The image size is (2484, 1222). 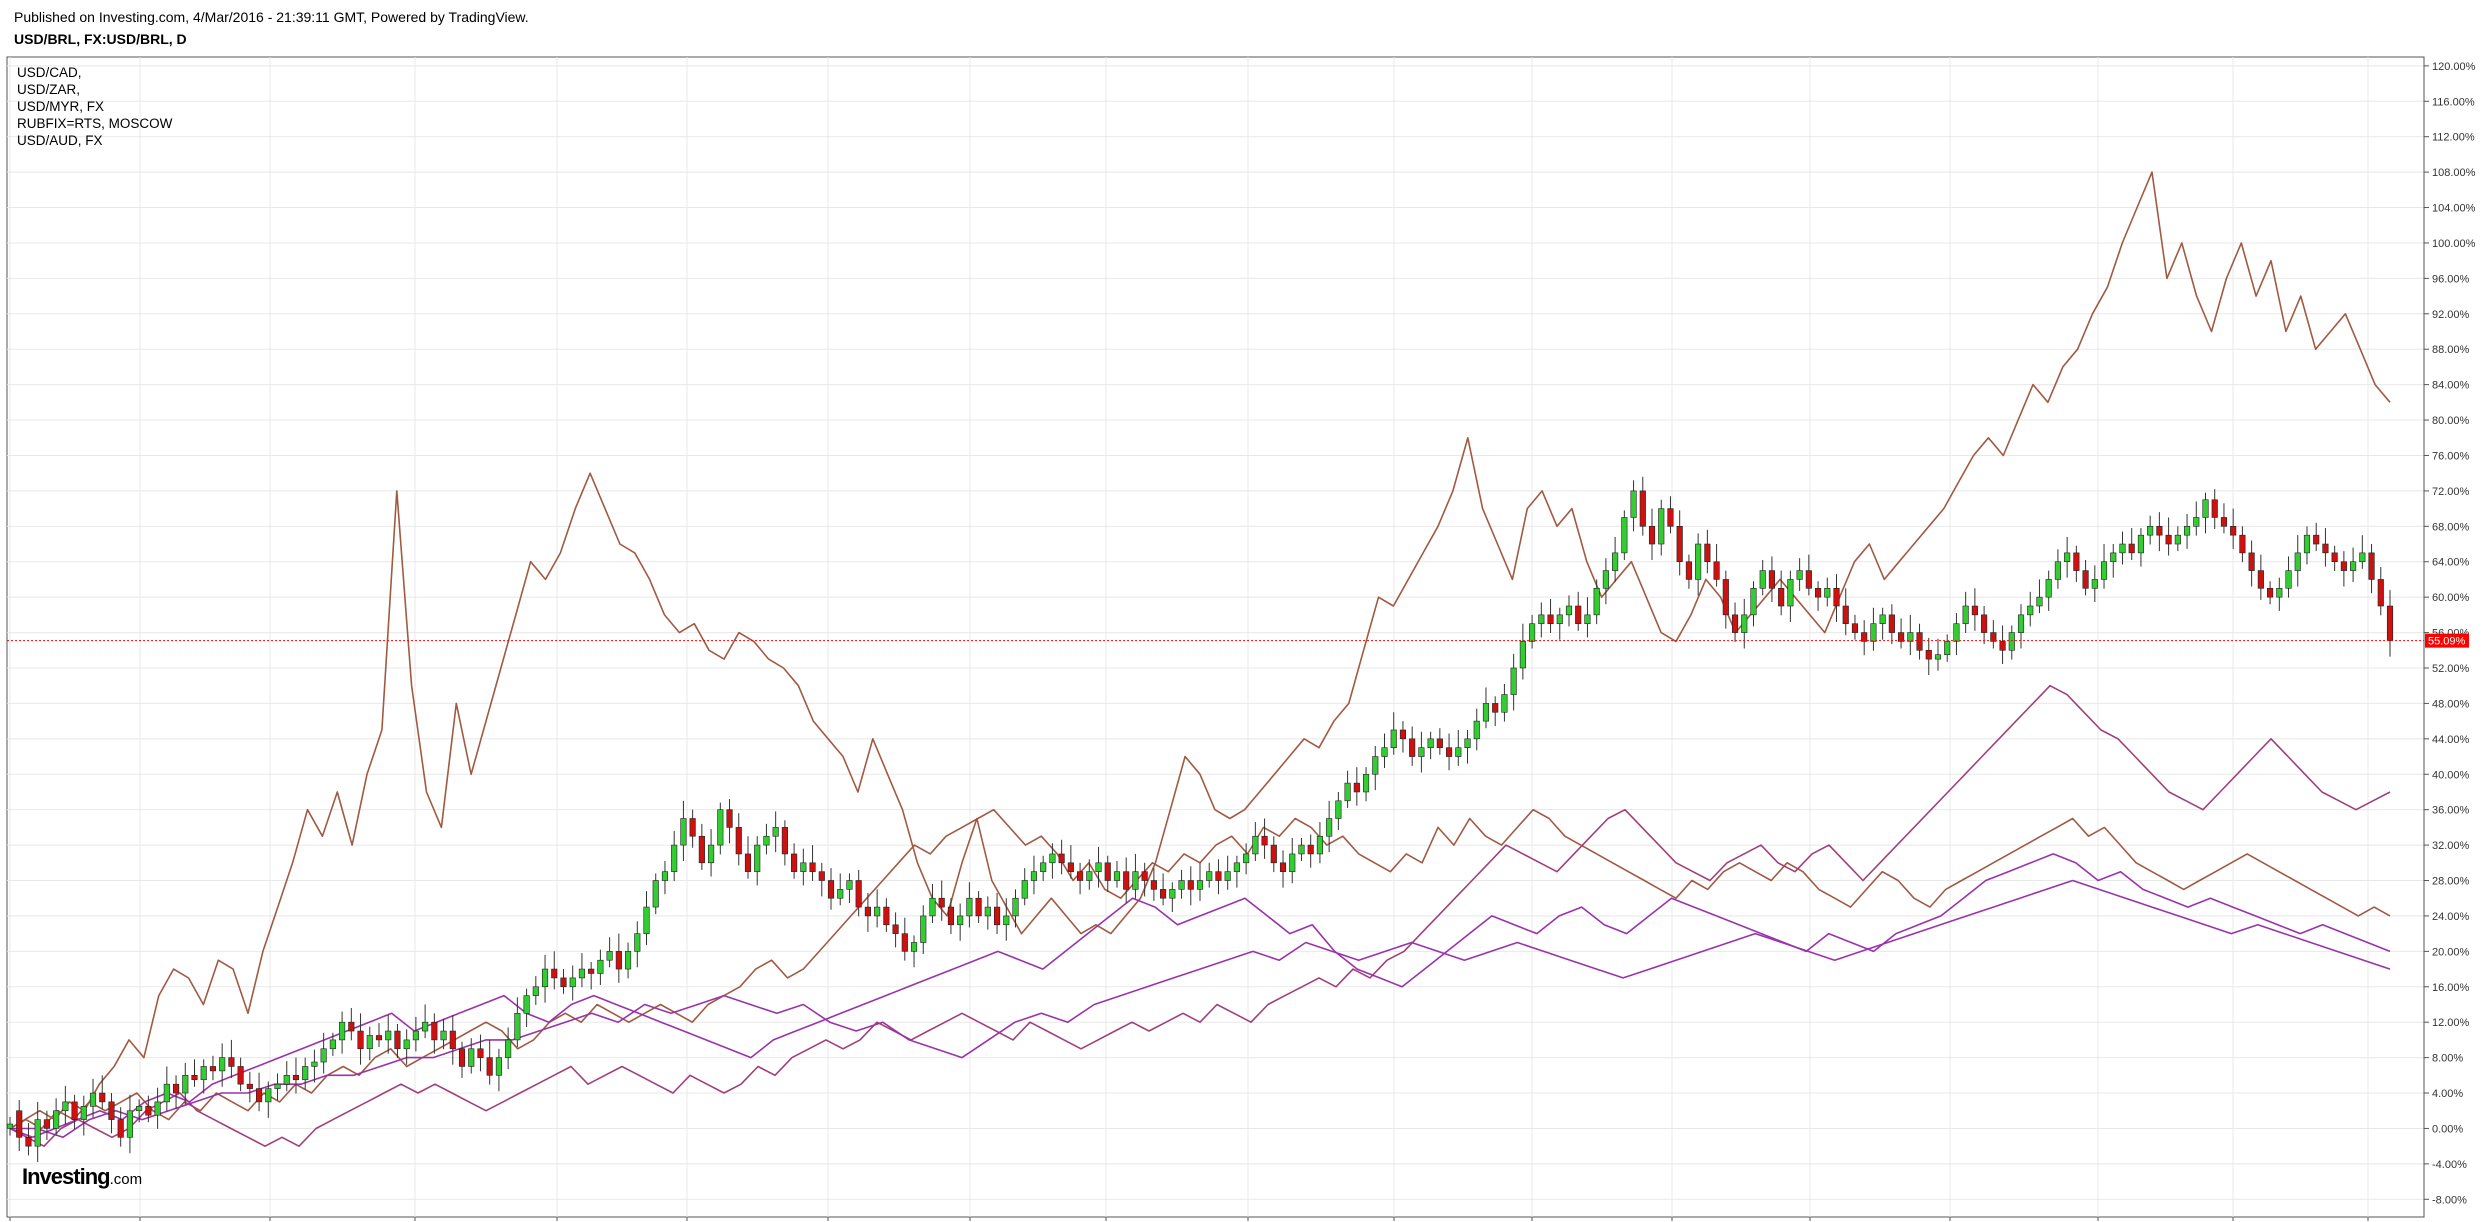 What do you see at coordinates (2451, 456) in the screenshot?
I see `y-tick-label: 76.00%` at bounding box center [2451, 456].